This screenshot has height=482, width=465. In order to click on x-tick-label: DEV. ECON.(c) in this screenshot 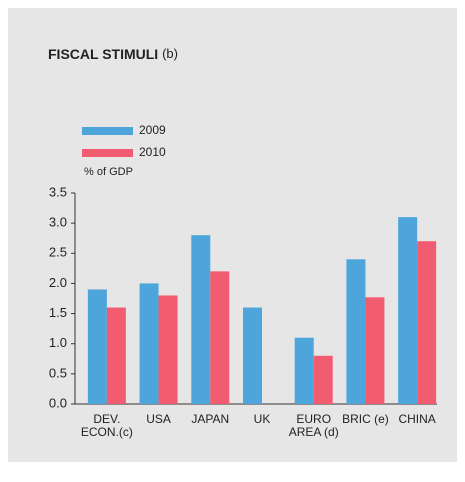, I will do `click(107, 425)`.